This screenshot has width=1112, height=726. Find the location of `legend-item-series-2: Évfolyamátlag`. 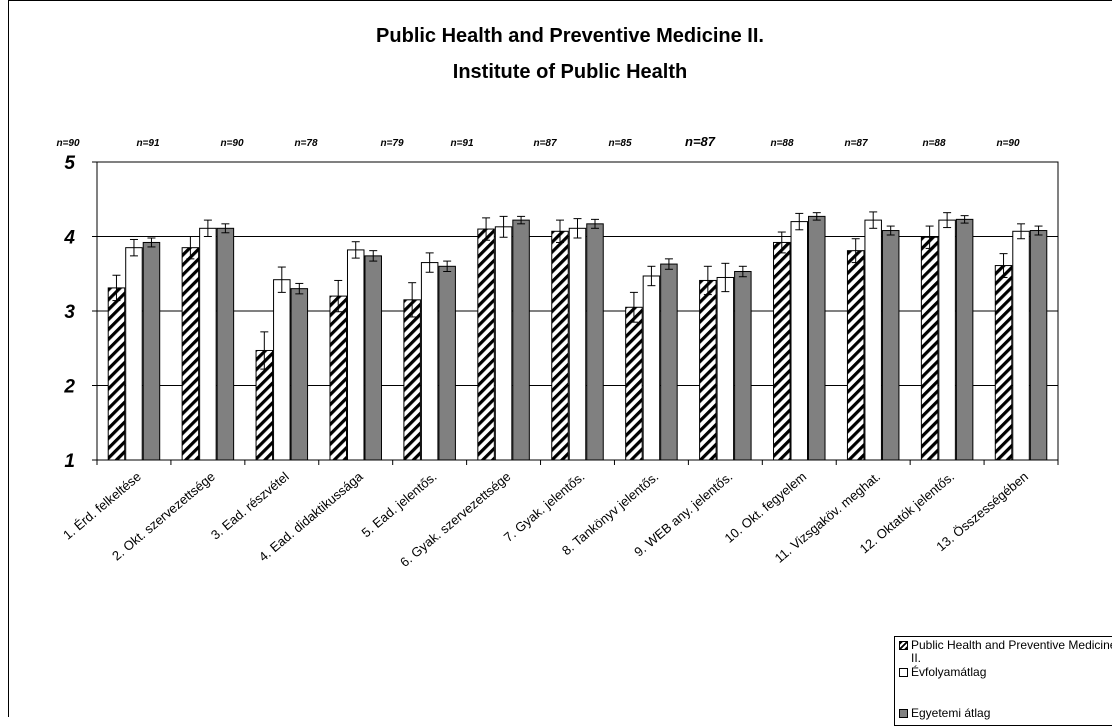

legend-item-series-2: Évfolyamátlag is located at coordinates (942, 672).